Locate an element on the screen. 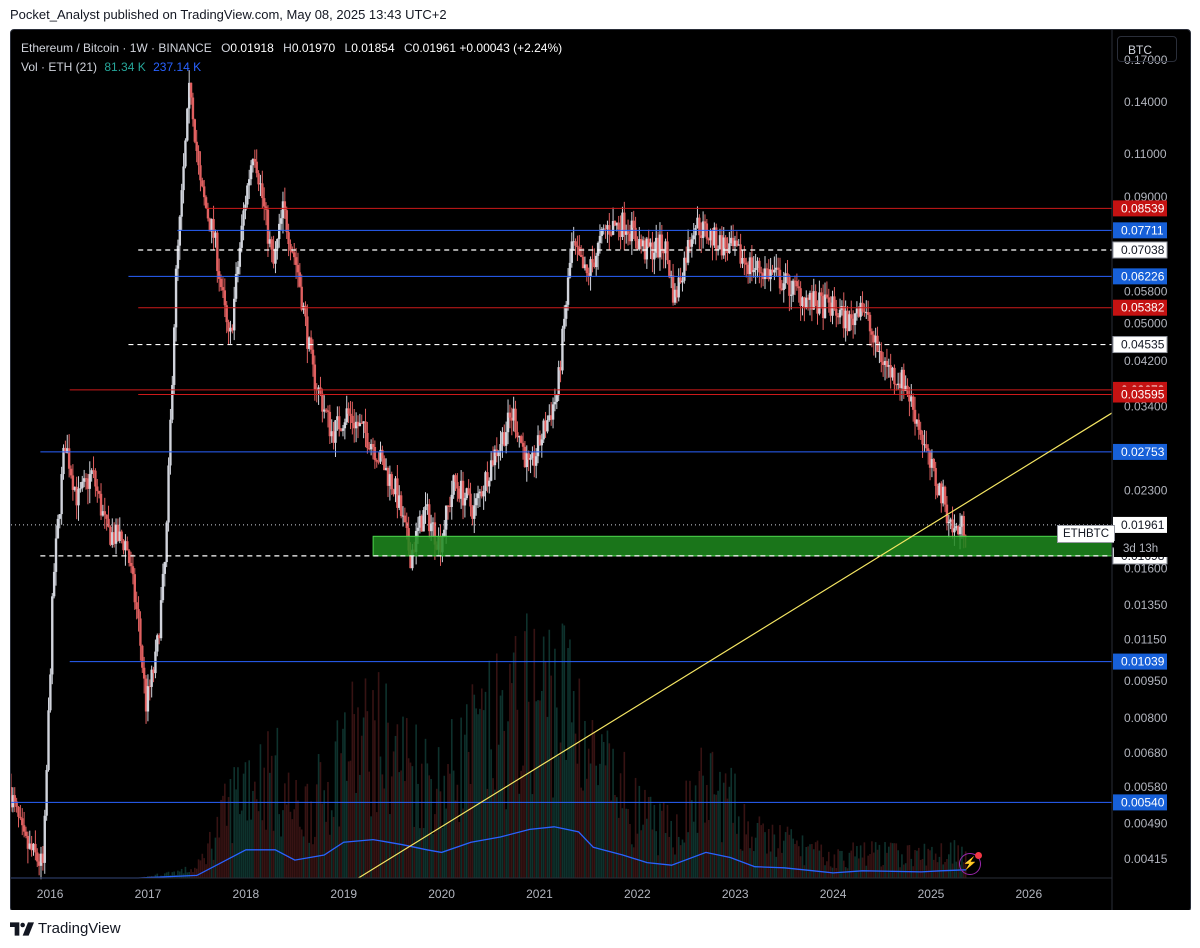  legend-symbol: Ethereum / Bitcoin · 1W · BINANCE is located at coordinates (116, 48).